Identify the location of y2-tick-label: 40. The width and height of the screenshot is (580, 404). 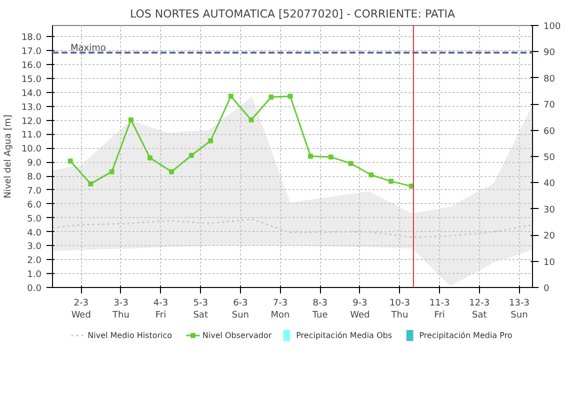
(550, 184).